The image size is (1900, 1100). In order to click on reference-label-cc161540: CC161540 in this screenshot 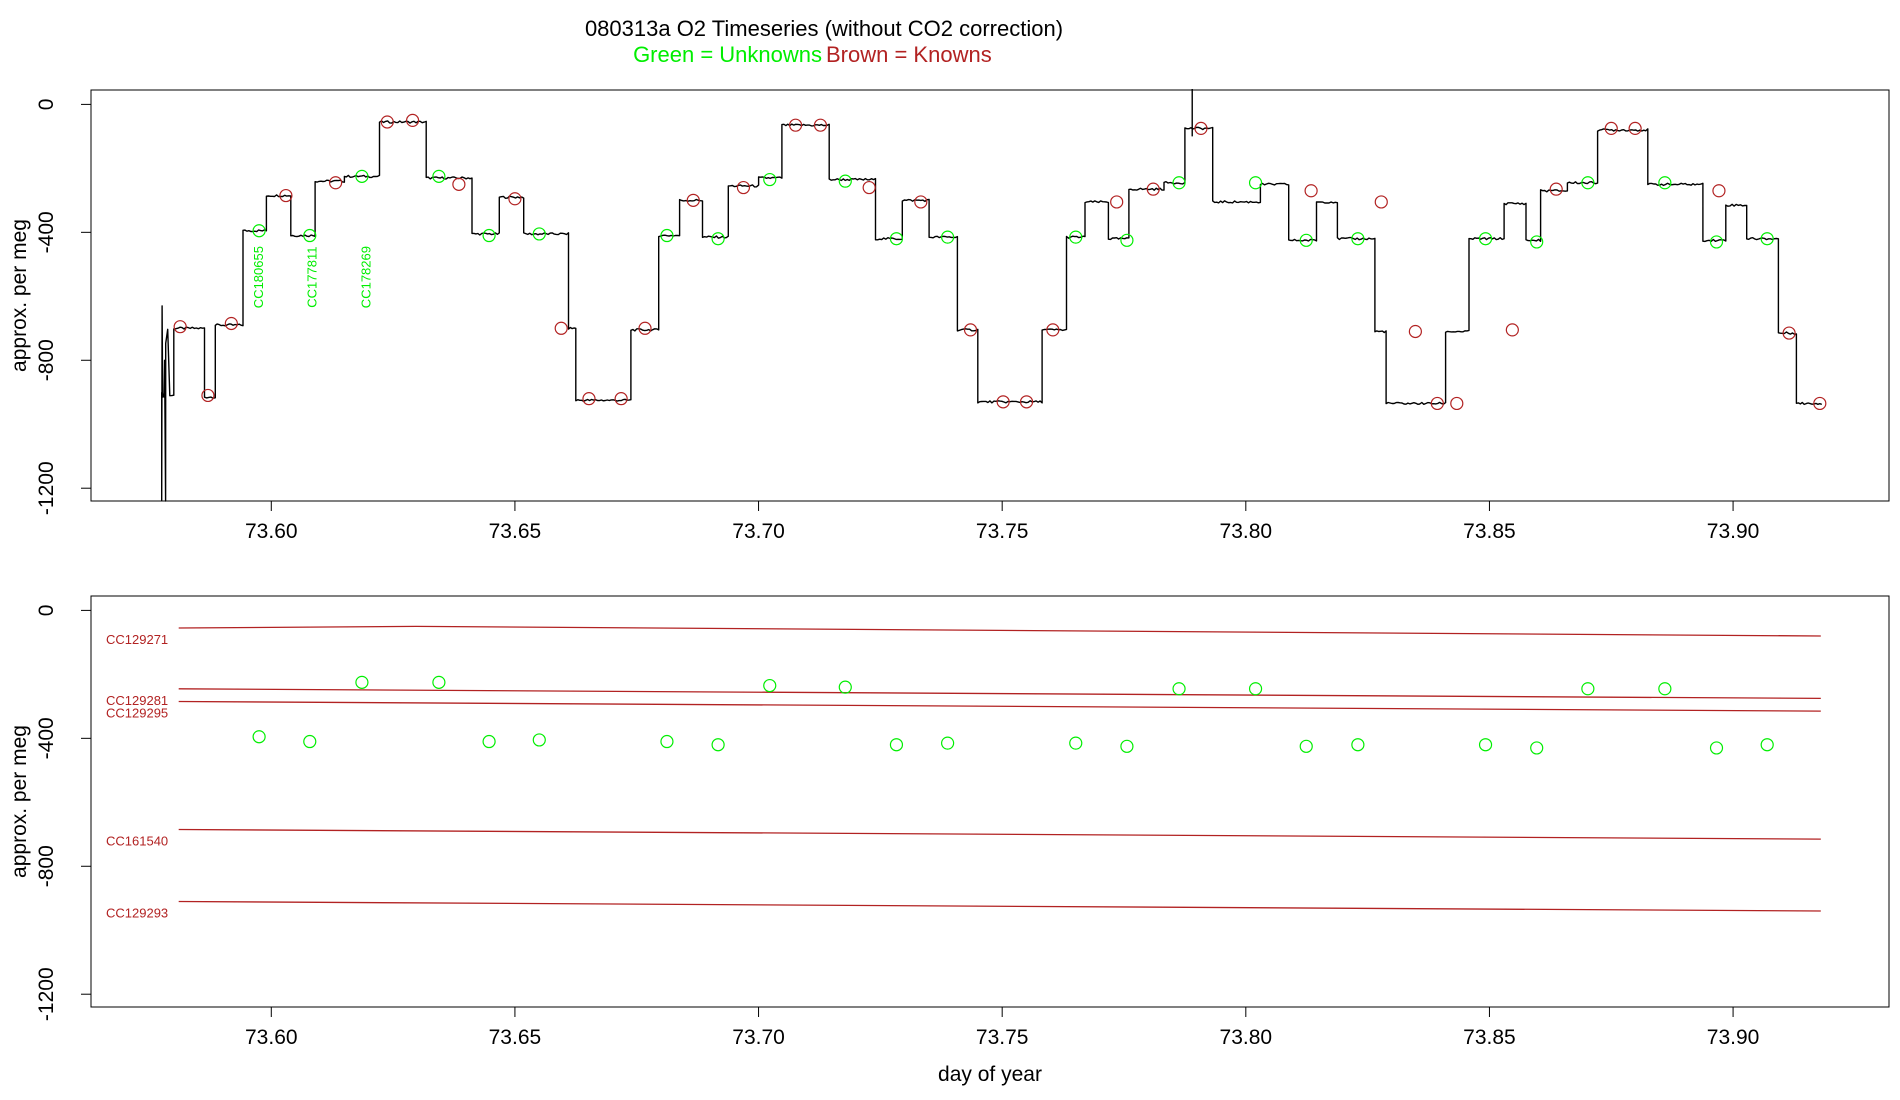, I will do `click(137, 840)`.